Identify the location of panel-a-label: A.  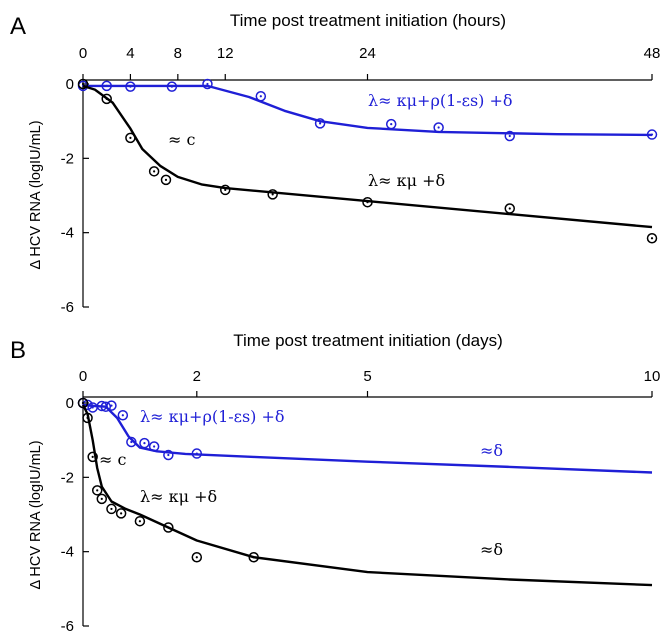
(18, 26).